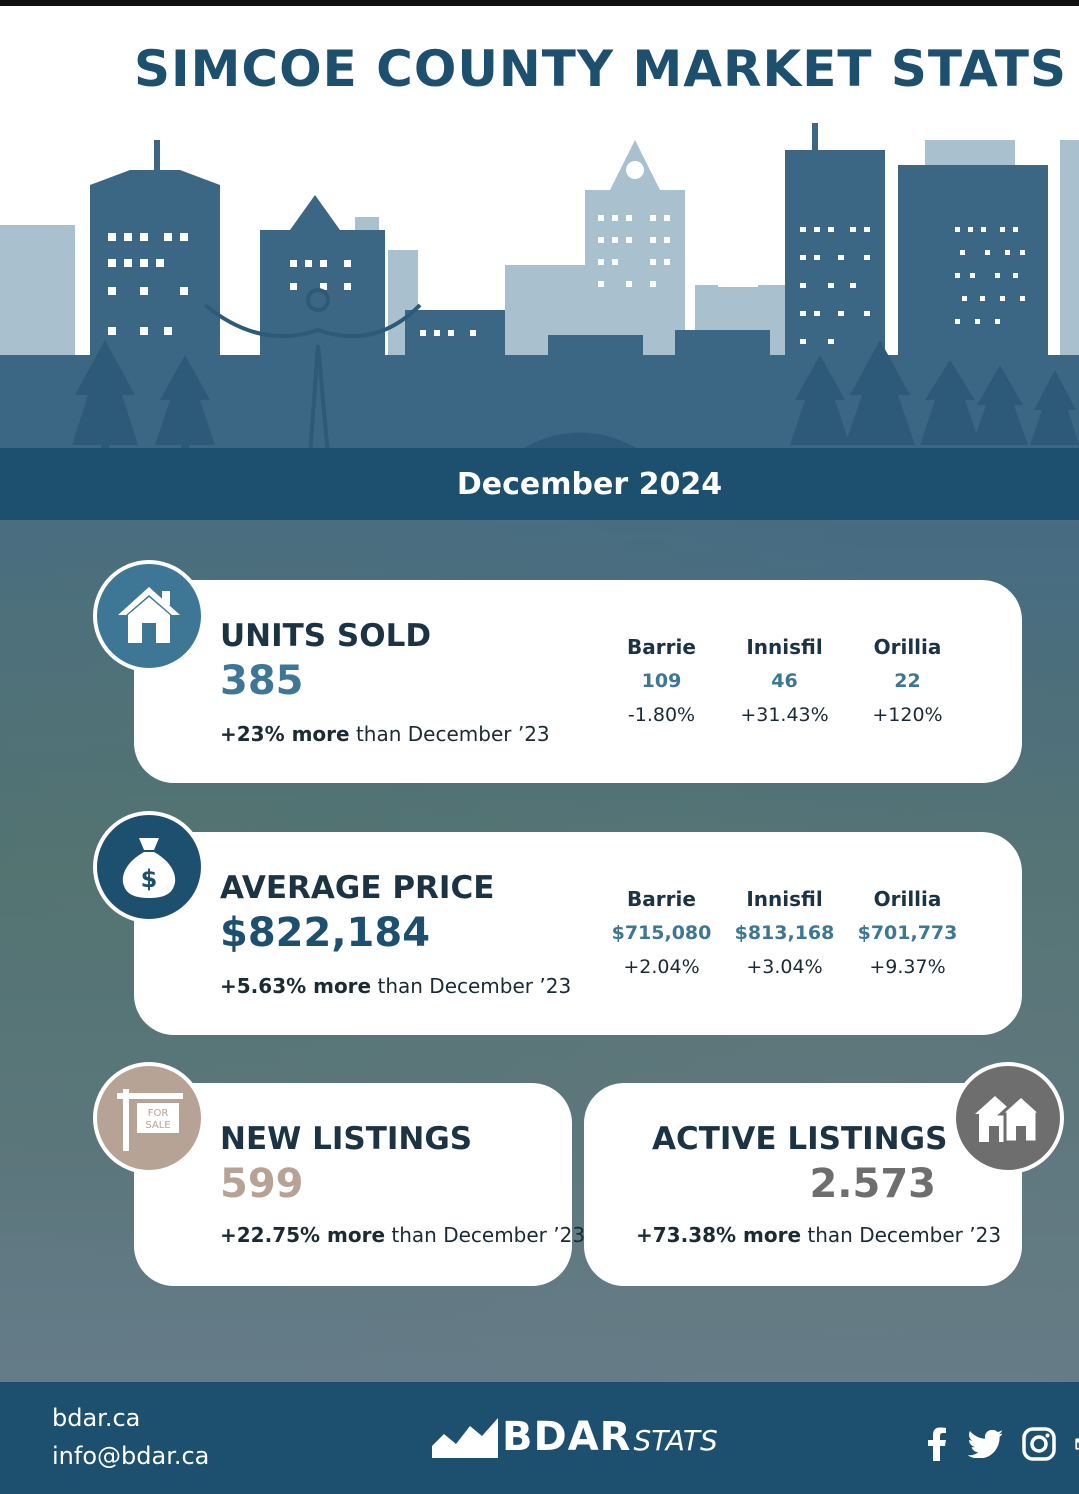 This screenshot has width=1079, height=1494. What do you see at coordinates (157, 1125) in the screenshot?
I see `for-sale-sign-line2: SALE` at bounding box center [157, 1125].